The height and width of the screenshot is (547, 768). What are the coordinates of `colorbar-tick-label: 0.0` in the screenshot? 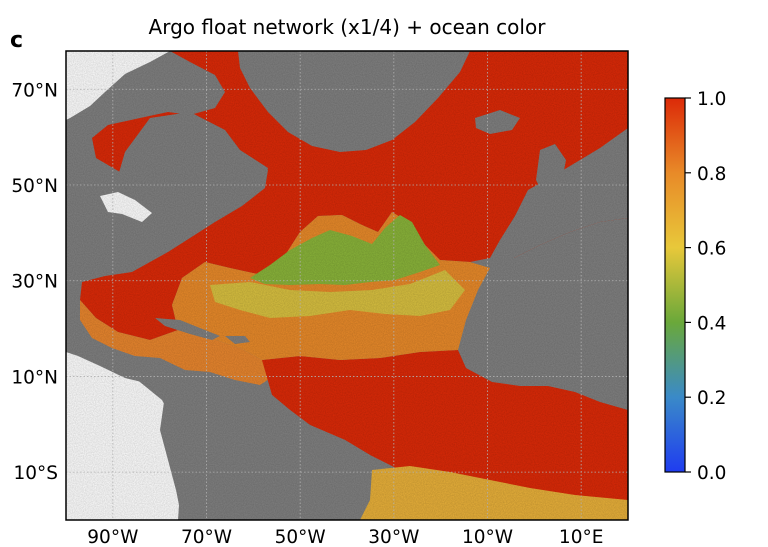 It's located at (711, 473).